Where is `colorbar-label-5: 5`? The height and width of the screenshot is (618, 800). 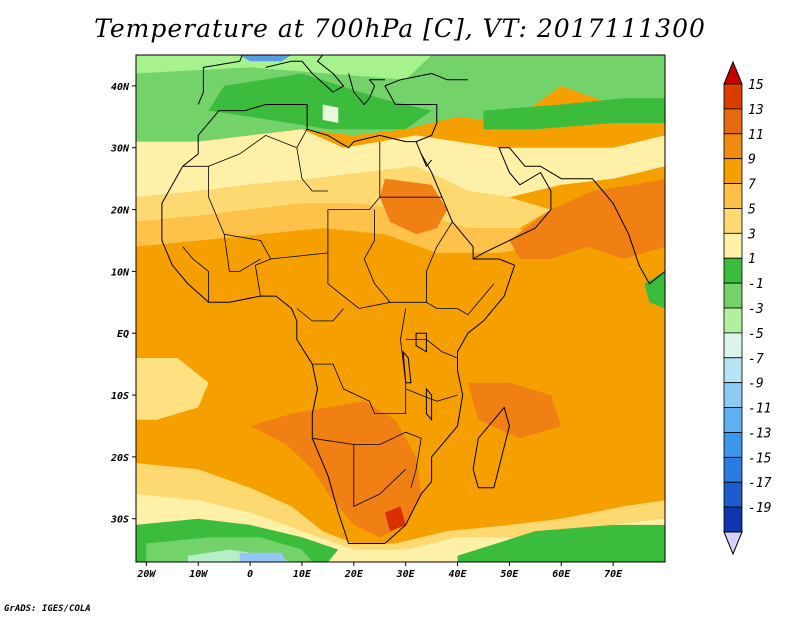 colorbar-label-5: 5 is located at coordinates (752, 209).